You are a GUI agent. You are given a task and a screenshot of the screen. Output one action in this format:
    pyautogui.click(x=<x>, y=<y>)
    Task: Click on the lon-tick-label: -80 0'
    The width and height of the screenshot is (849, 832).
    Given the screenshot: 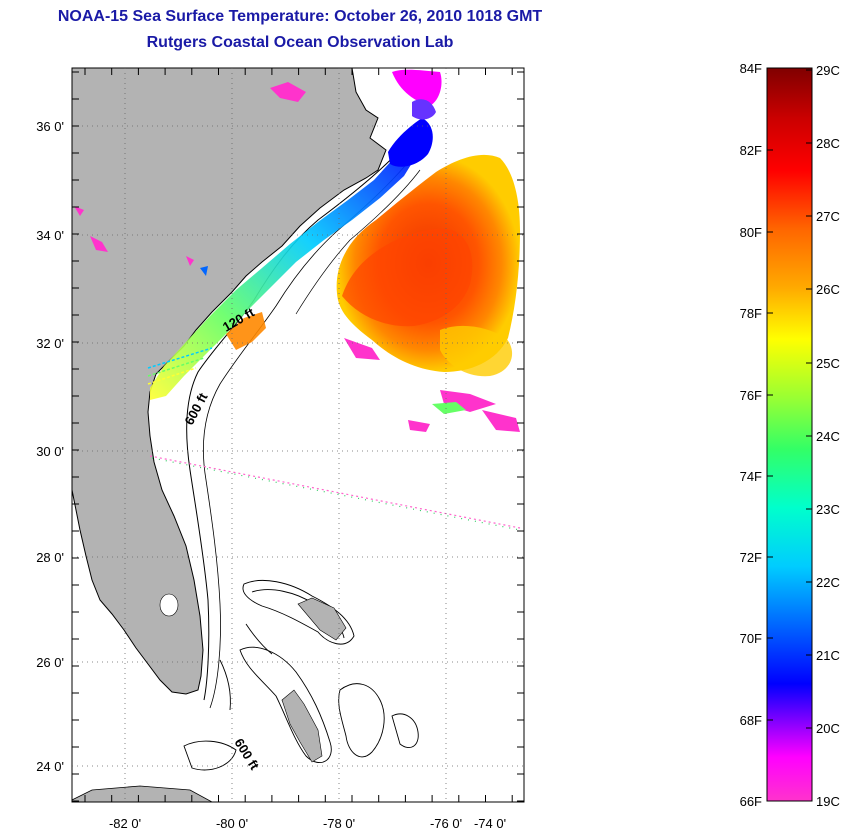 What is the action you would take?
    pyautogui.click(x=232, y=823)
    